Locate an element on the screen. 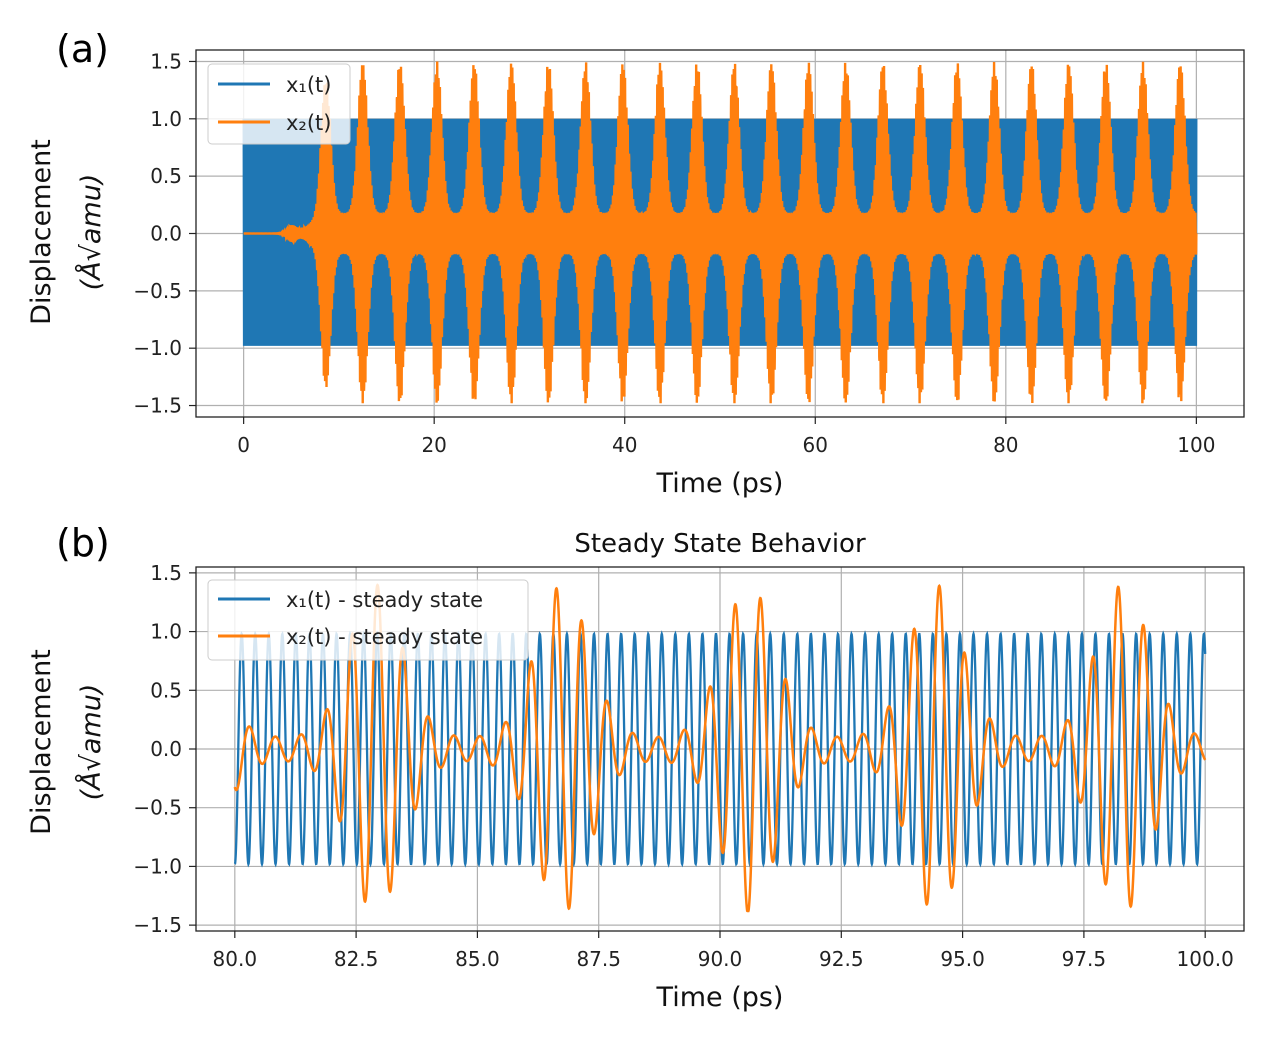  panel-b-xtick-label: 85.0 is located at coordinates (477, 959).